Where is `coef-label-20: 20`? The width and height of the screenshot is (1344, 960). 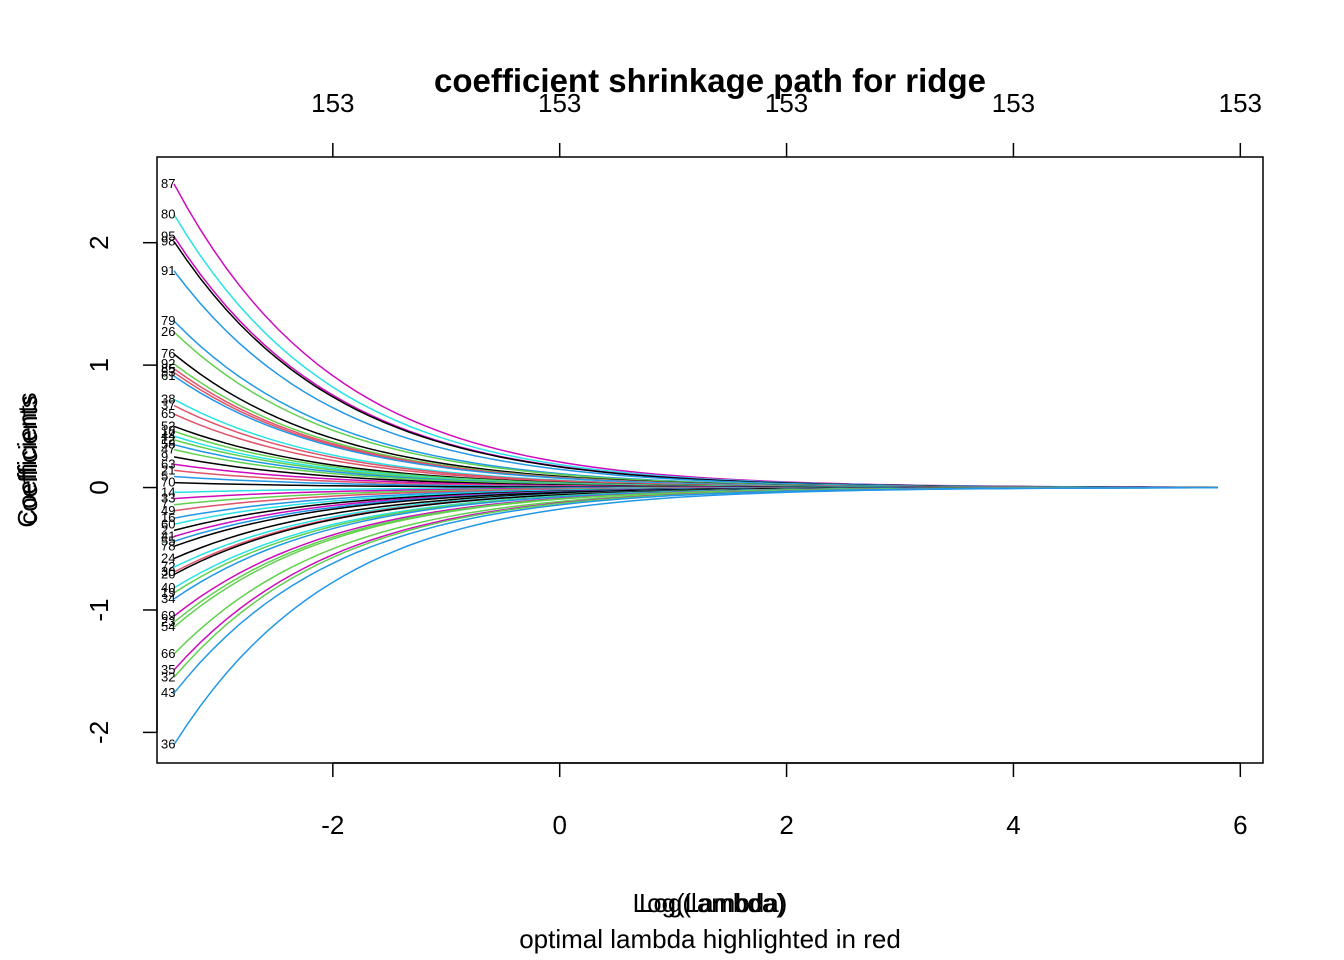 coef-label-20: 20 is located at coordinates (168, 574).